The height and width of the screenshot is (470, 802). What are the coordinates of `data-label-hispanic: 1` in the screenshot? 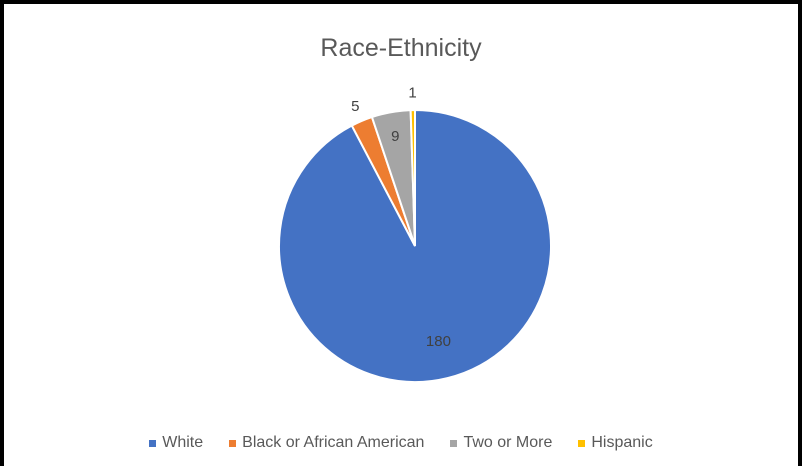 It's located at (412, 92).